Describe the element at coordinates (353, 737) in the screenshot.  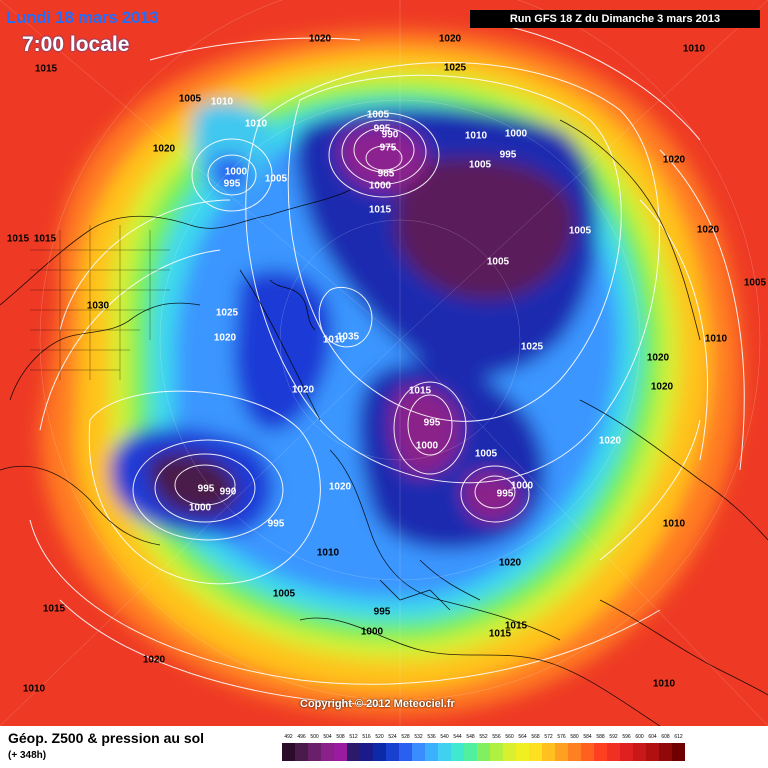
I see `scale-tick-label: 512` at that location.